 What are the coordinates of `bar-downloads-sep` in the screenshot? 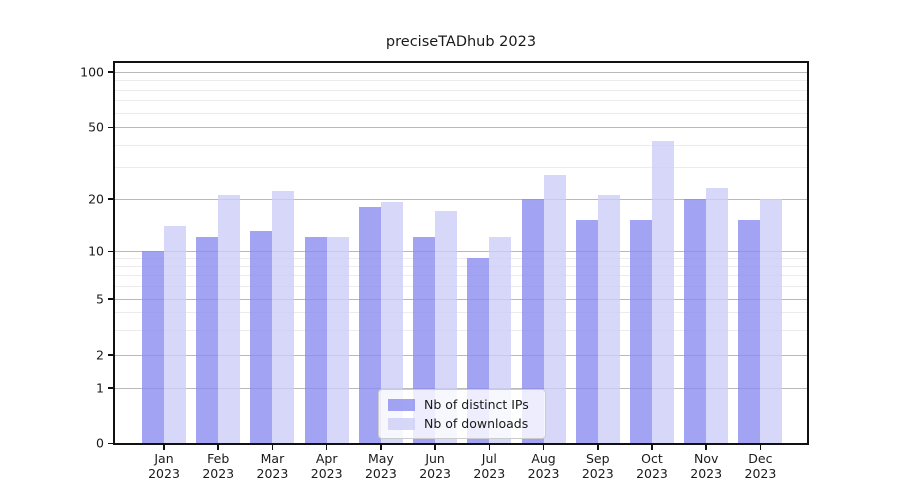 It's located at (608, 318).